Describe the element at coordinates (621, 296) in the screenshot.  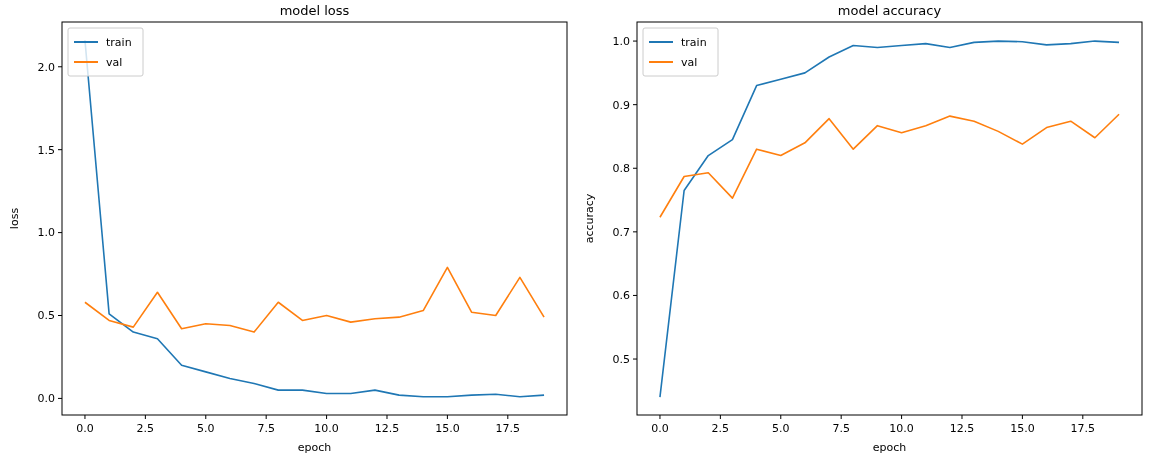
I see `y-tick-label: 0.6` at that location.